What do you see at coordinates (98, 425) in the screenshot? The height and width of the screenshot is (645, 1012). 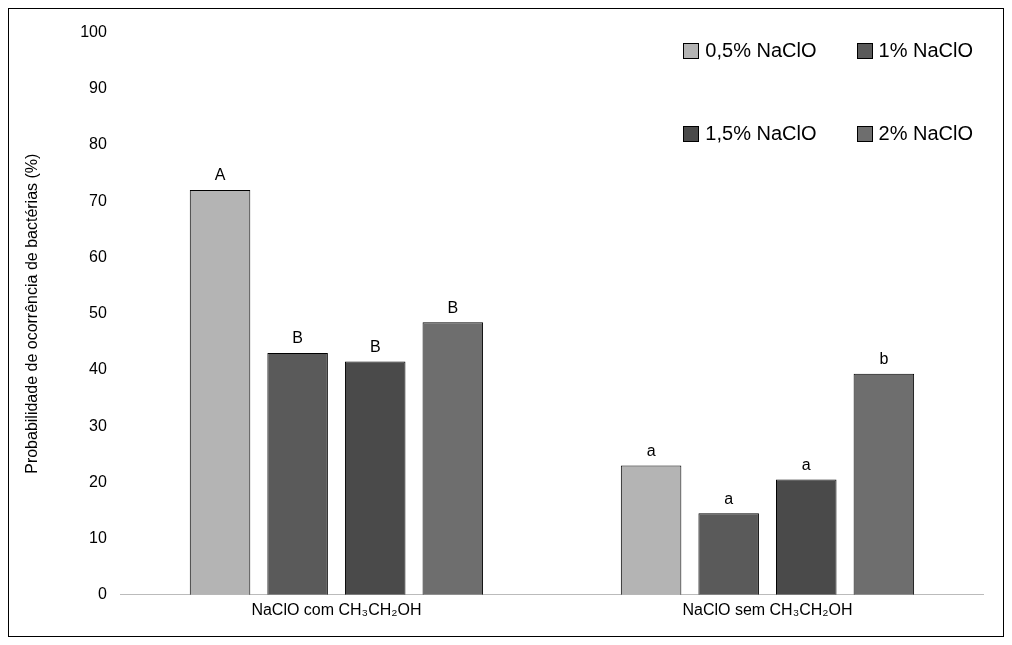 I see `y-tick-label: 30` at bounding box center [98, 425].